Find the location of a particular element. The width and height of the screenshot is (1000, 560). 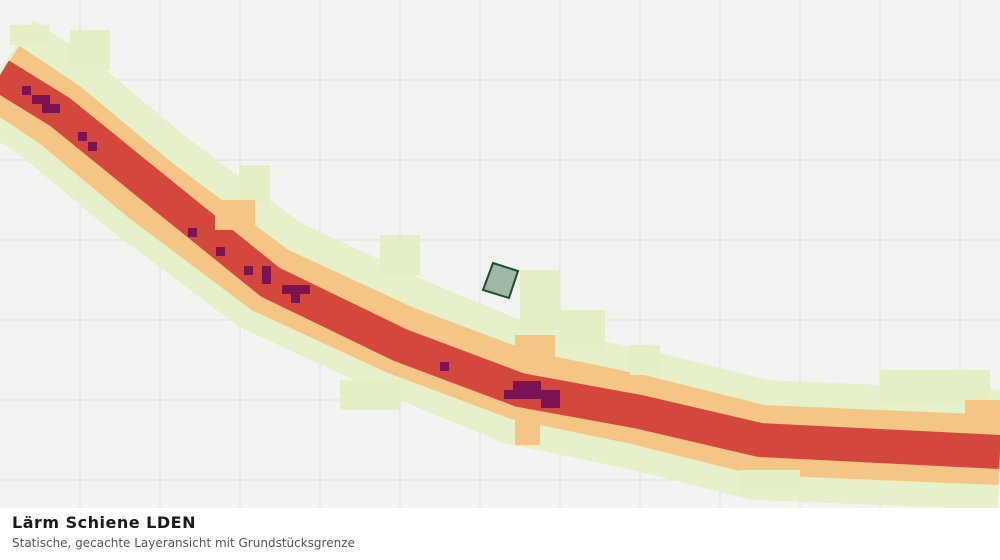

parcel-boundary is located at coordinates (500, 280).